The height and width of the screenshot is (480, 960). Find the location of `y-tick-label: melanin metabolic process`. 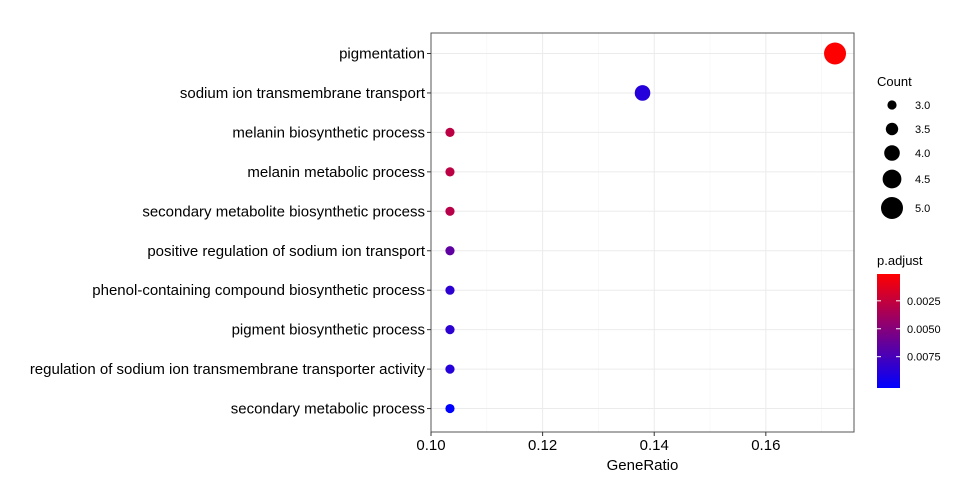

y-tick-label: melanin metabolic process is located at coordinates (336, 172).